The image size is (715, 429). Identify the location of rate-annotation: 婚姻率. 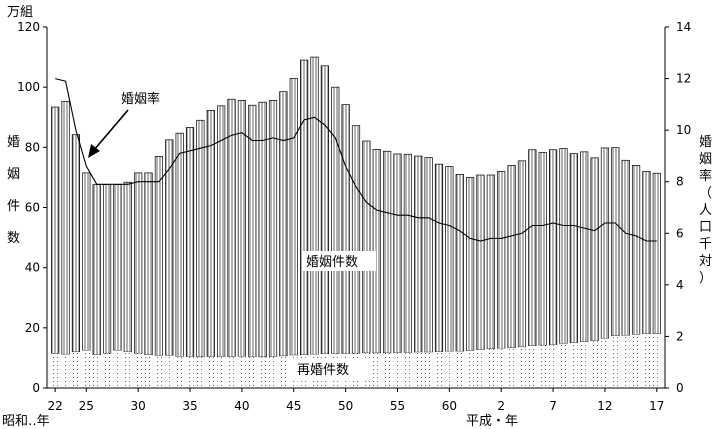
(140, 99).